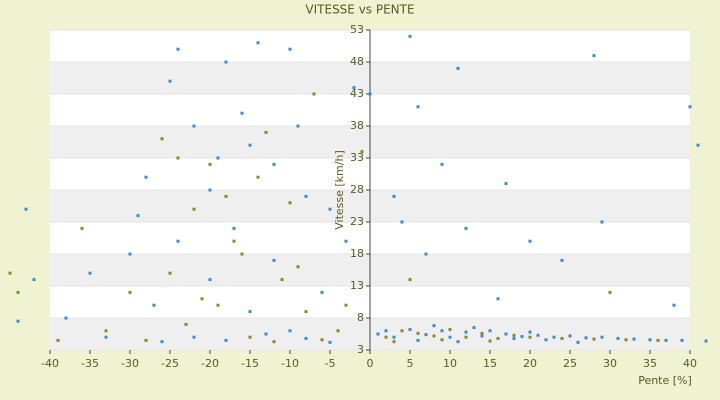 Image resolution: width=720 pixels, height=400 pixels. What do you see at coordinates (610, 363) in the screenshot?
I see `x-tick-label: 30` at bounding box center [610, 363].